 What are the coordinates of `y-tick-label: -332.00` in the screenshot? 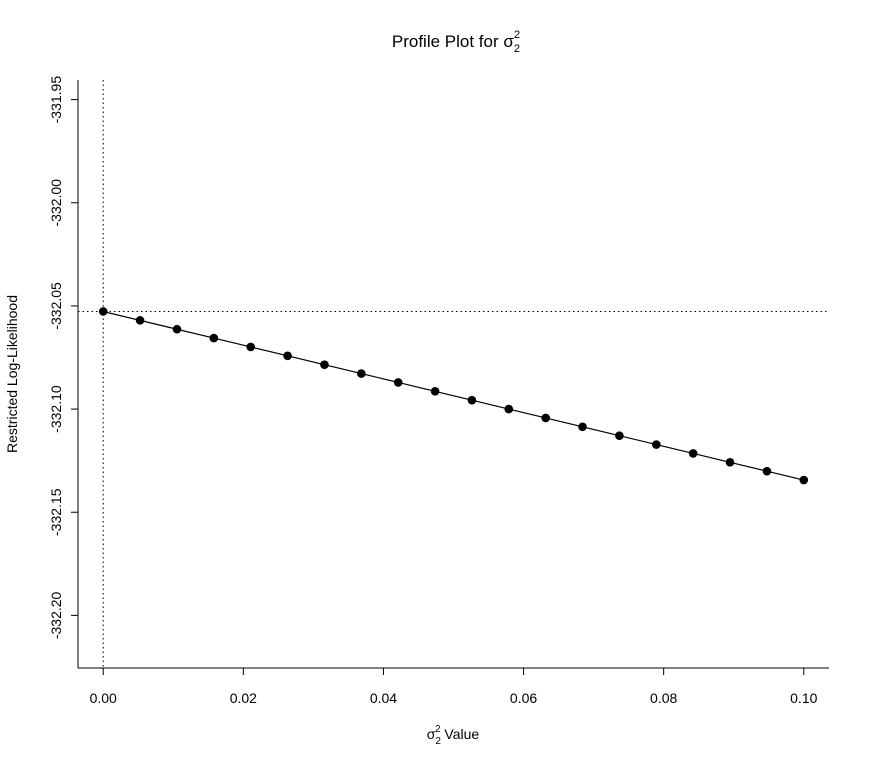 It's located at (56, 203).